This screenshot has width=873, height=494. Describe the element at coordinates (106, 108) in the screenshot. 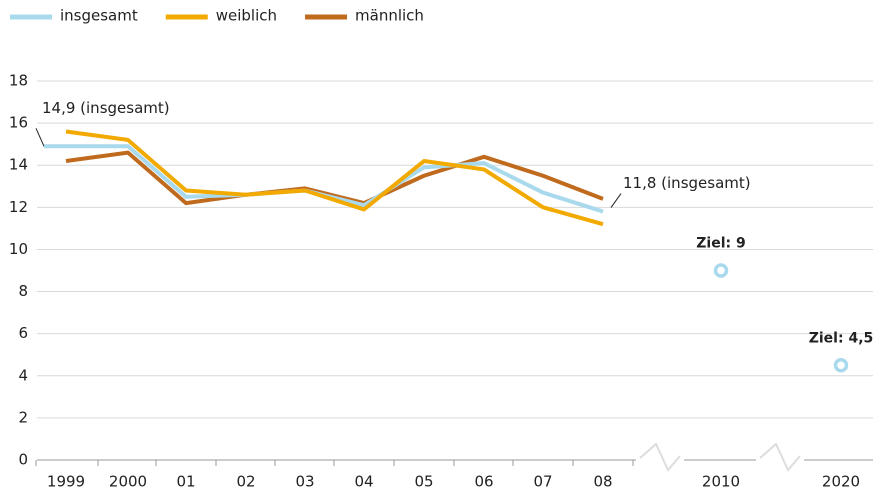

I see `annotation: 14,9 (insgesamt)` at that location.